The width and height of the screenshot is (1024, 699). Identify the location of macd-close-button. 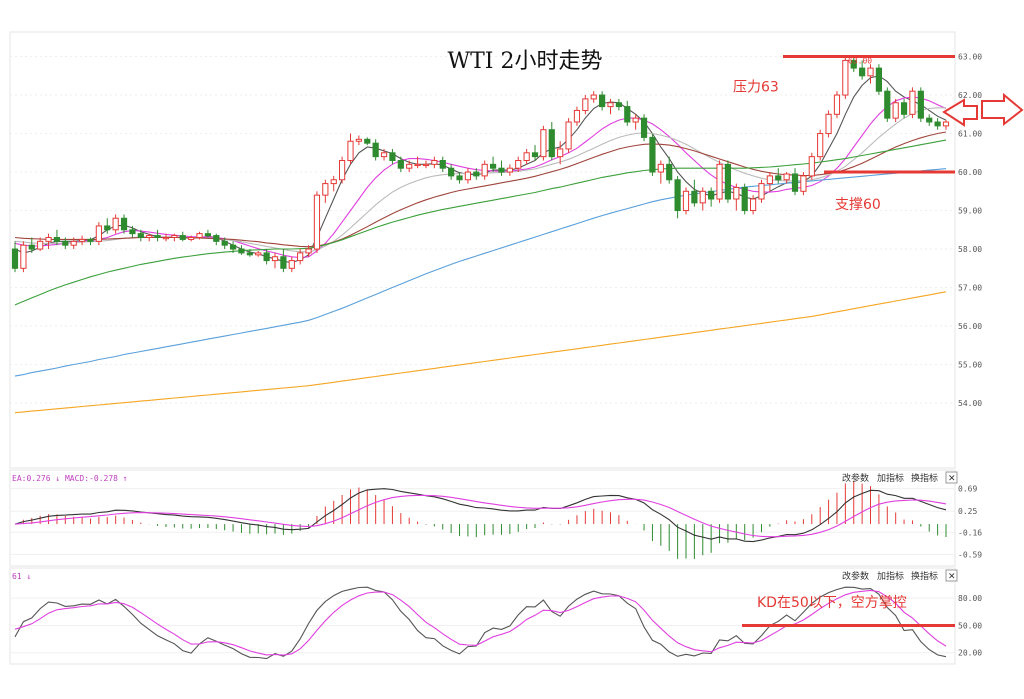
(951, 477).